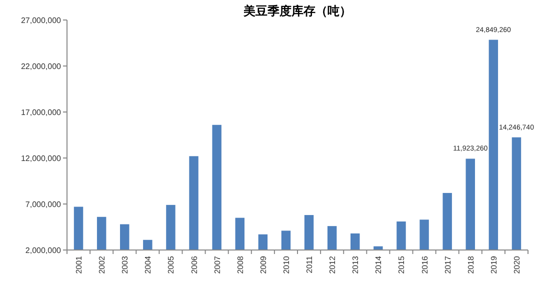  Describe the element at coordinates (125, 264) in the screenshot. I see `x-tick-label: 2003` at that location.